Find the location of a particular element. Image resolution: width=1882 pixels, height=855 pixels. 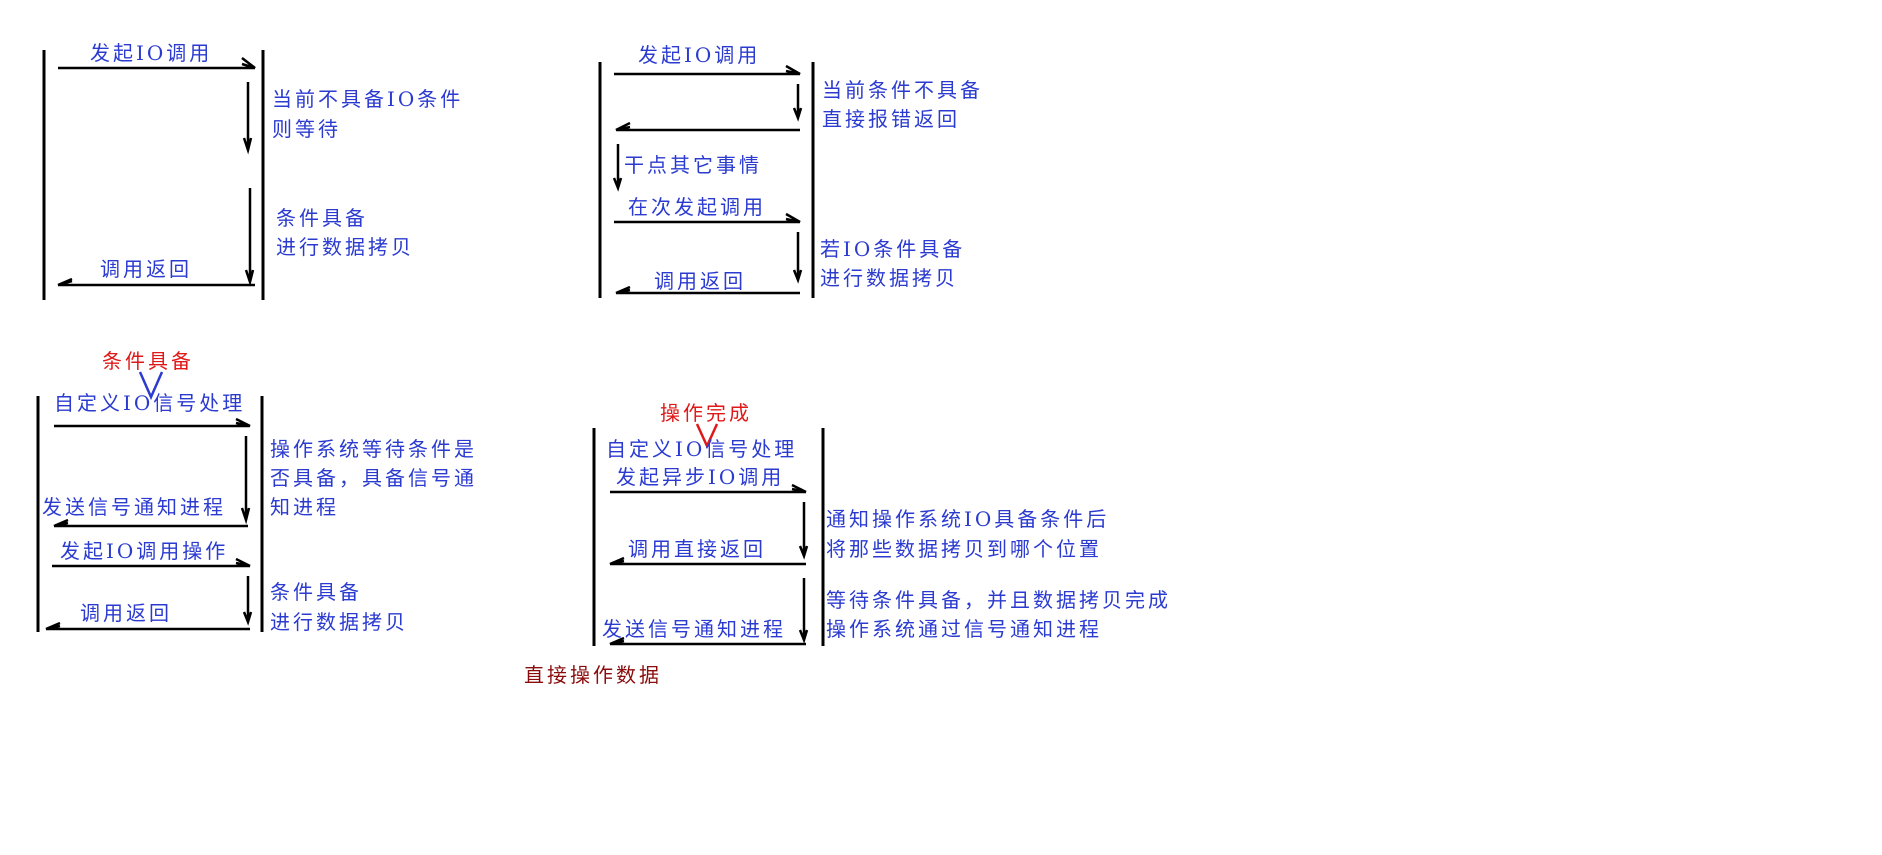

other-work-label: 干点其它事情 is located at coordinates (693, 165).